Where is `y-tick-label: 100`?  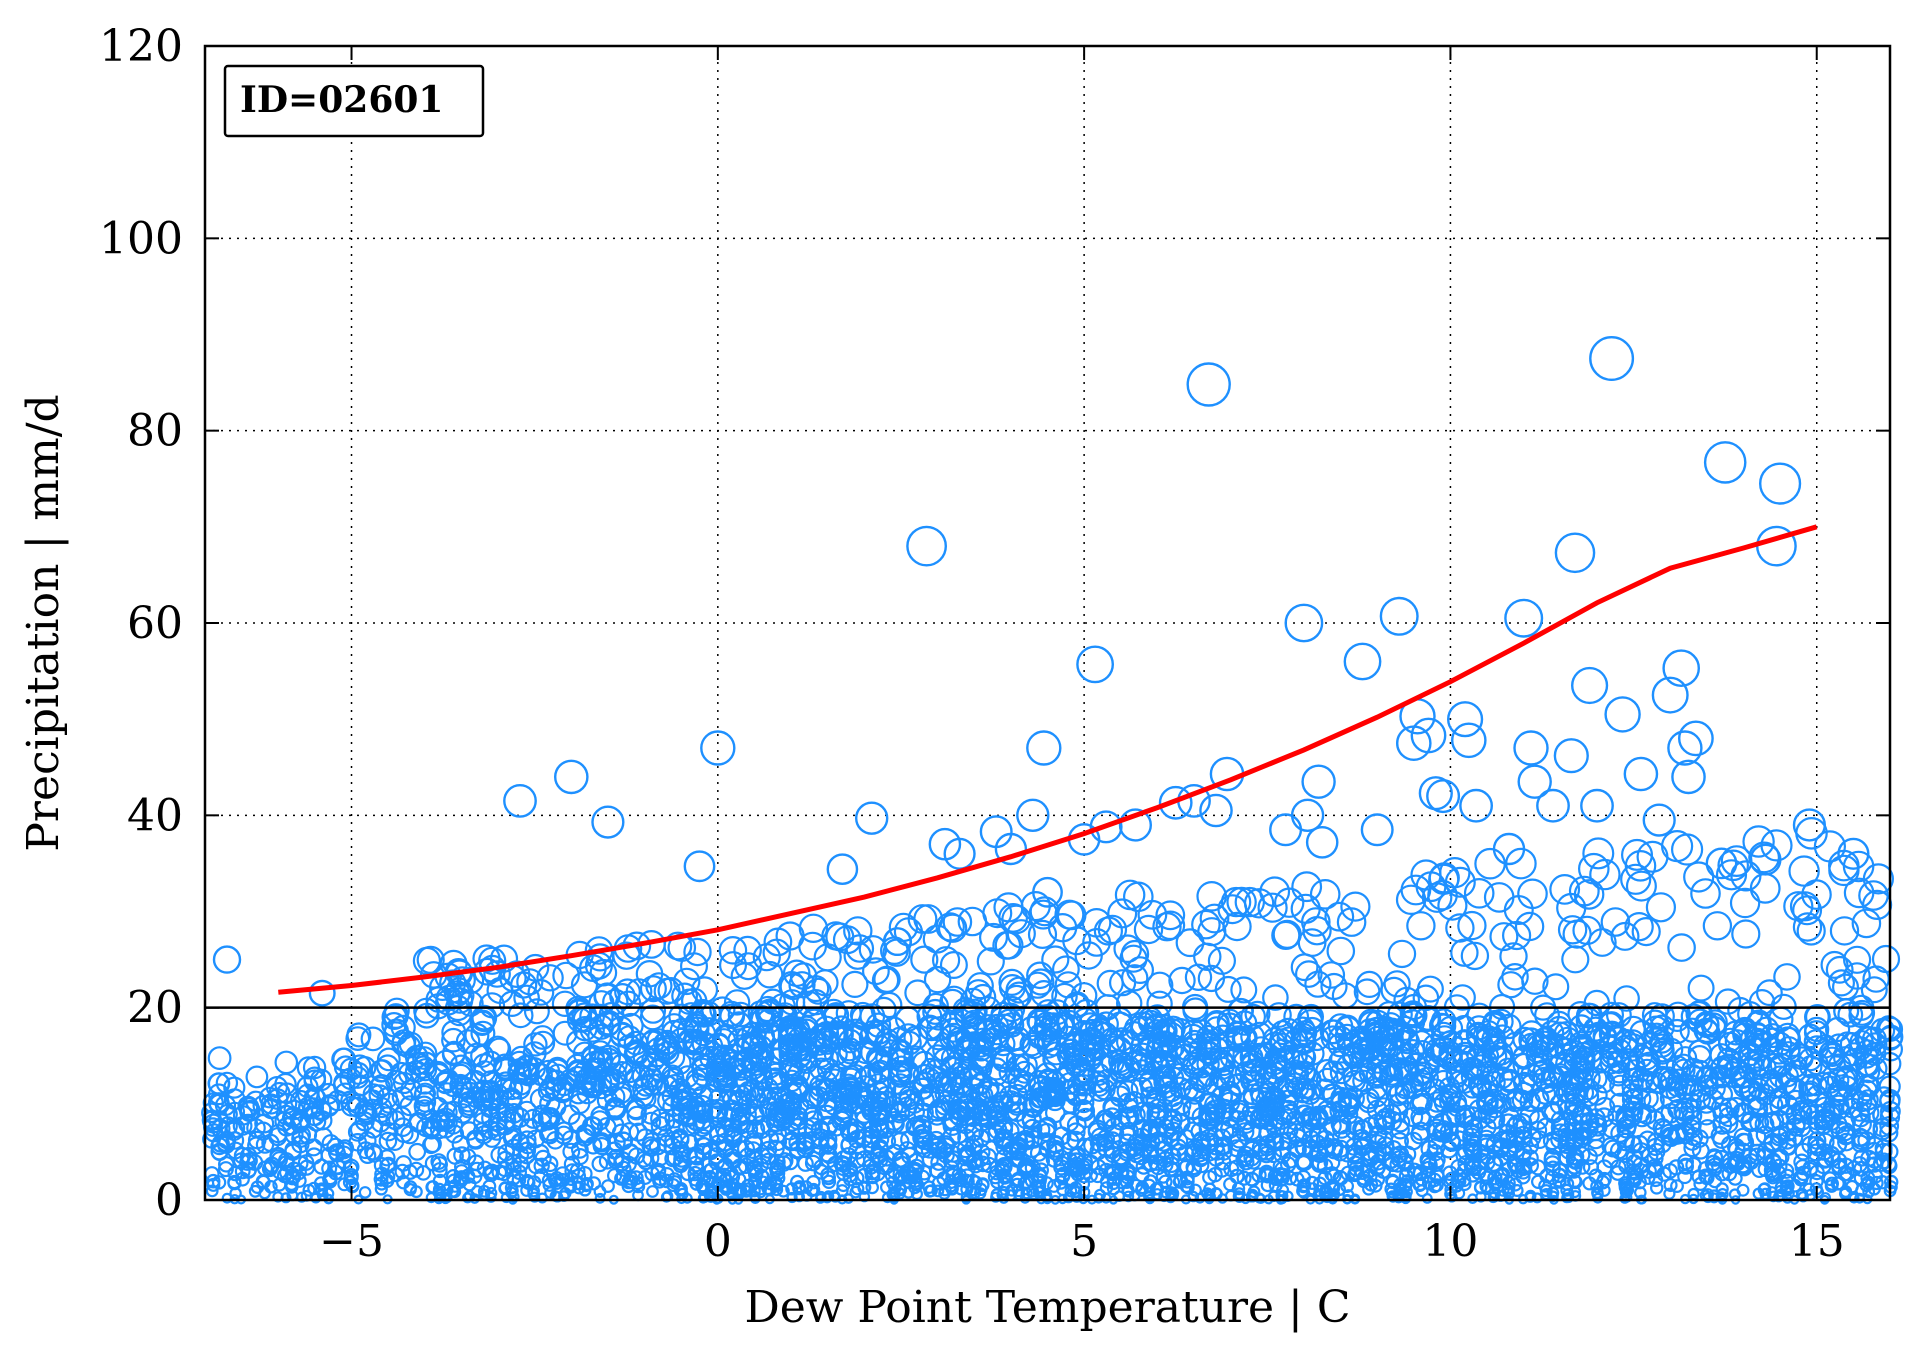
y-tick-label: 100 is located at coordinates (141, 238).